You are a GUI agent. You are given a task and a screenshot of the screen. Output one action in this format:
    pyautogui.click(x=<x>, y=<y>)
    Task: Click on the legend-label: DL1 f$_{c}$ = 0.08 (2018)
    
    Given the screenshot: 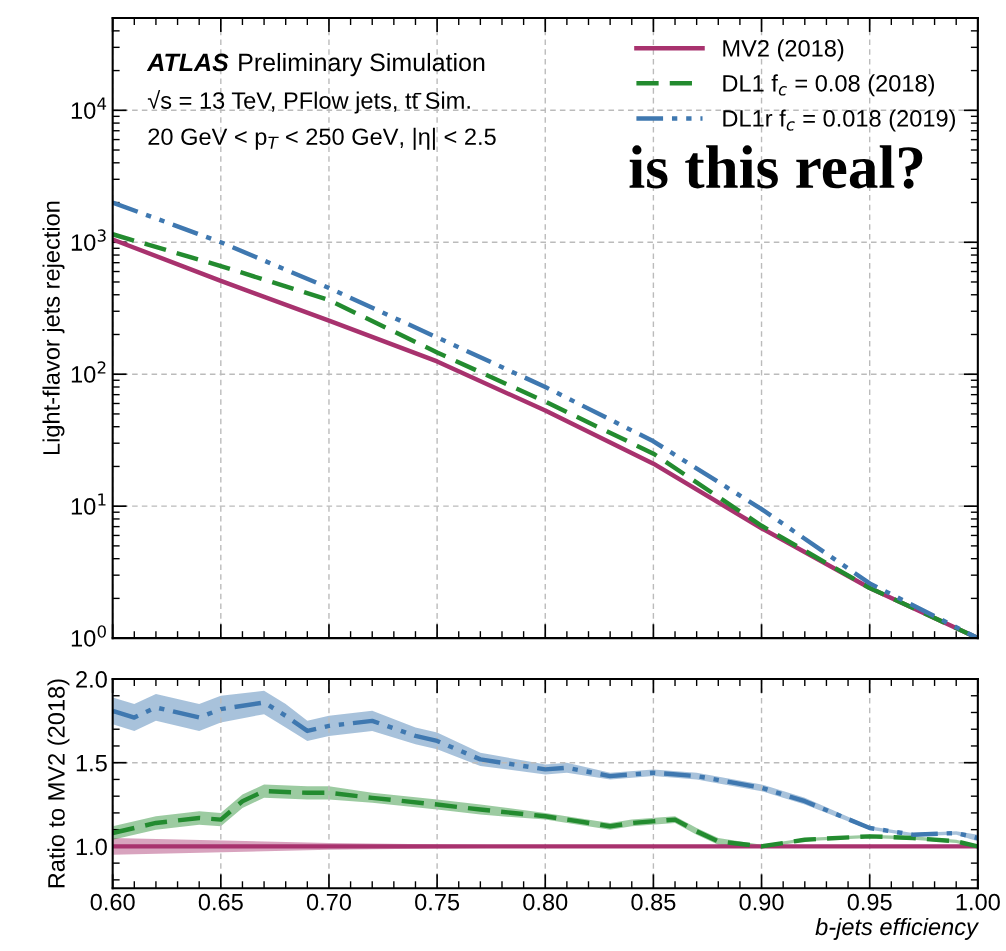 What is the action you would take?
    pyautogui.click(x=829, y=85)
    